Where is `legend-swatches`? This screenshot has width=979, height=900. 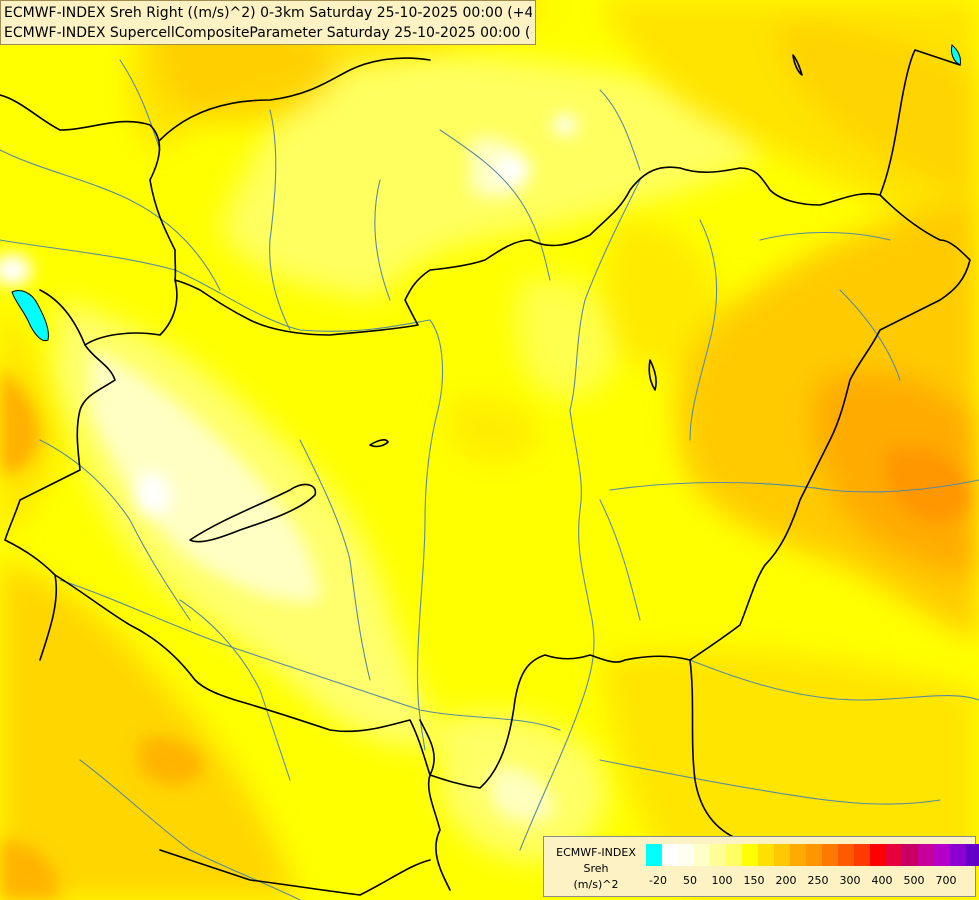 legend-swatches is located at coordinates (812, 855).